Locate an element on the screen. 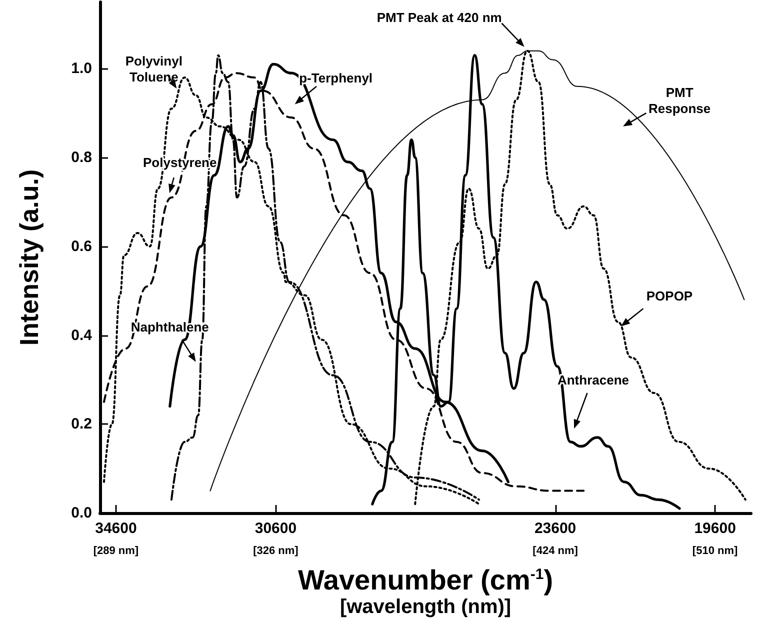 This screenshot has width=761, height=627. y-tick-label: 0.6 is located at coordinates (81, 246).